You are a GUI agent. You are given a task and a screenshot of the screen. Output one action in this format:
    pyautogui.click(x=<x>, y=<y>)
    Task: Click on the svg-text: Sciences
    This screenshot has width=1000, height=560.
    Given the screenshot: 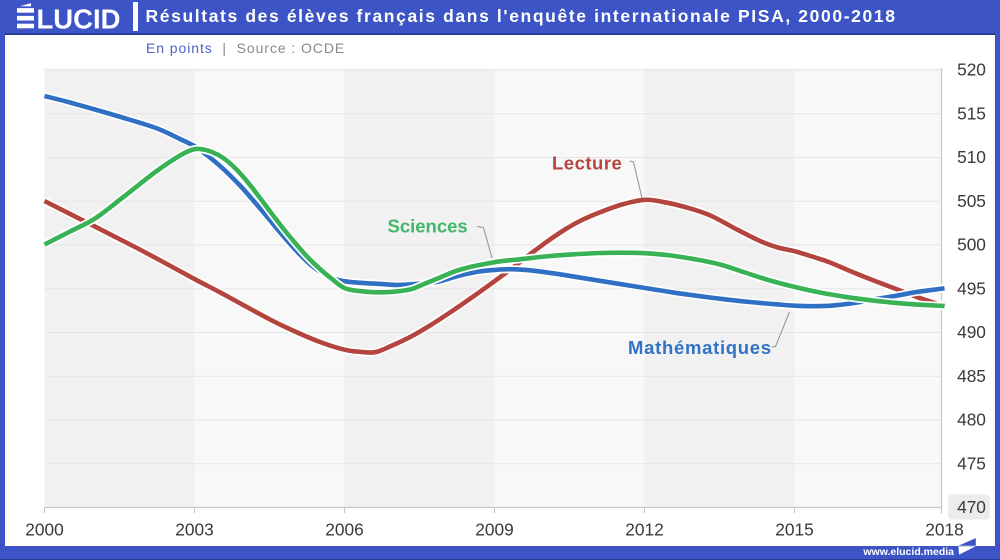 What is the action you would take?
    pyautogui.click(x=428, y=226)
    